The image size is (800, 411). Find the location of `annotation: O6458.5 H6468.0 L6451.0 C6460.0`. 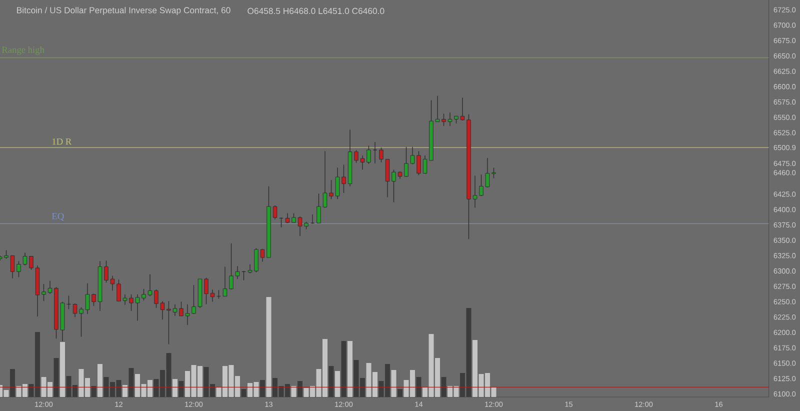

annotation: O6458.5 H6468.0 L6451.0 C6460.0 is located at coordinates (316, 11).